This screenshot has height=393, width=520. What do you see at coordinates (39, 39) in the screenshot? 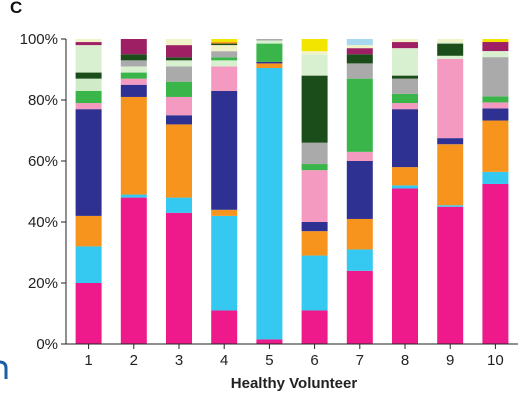
I see `y-tick-label: 100%` at bounding box center [39, 39].